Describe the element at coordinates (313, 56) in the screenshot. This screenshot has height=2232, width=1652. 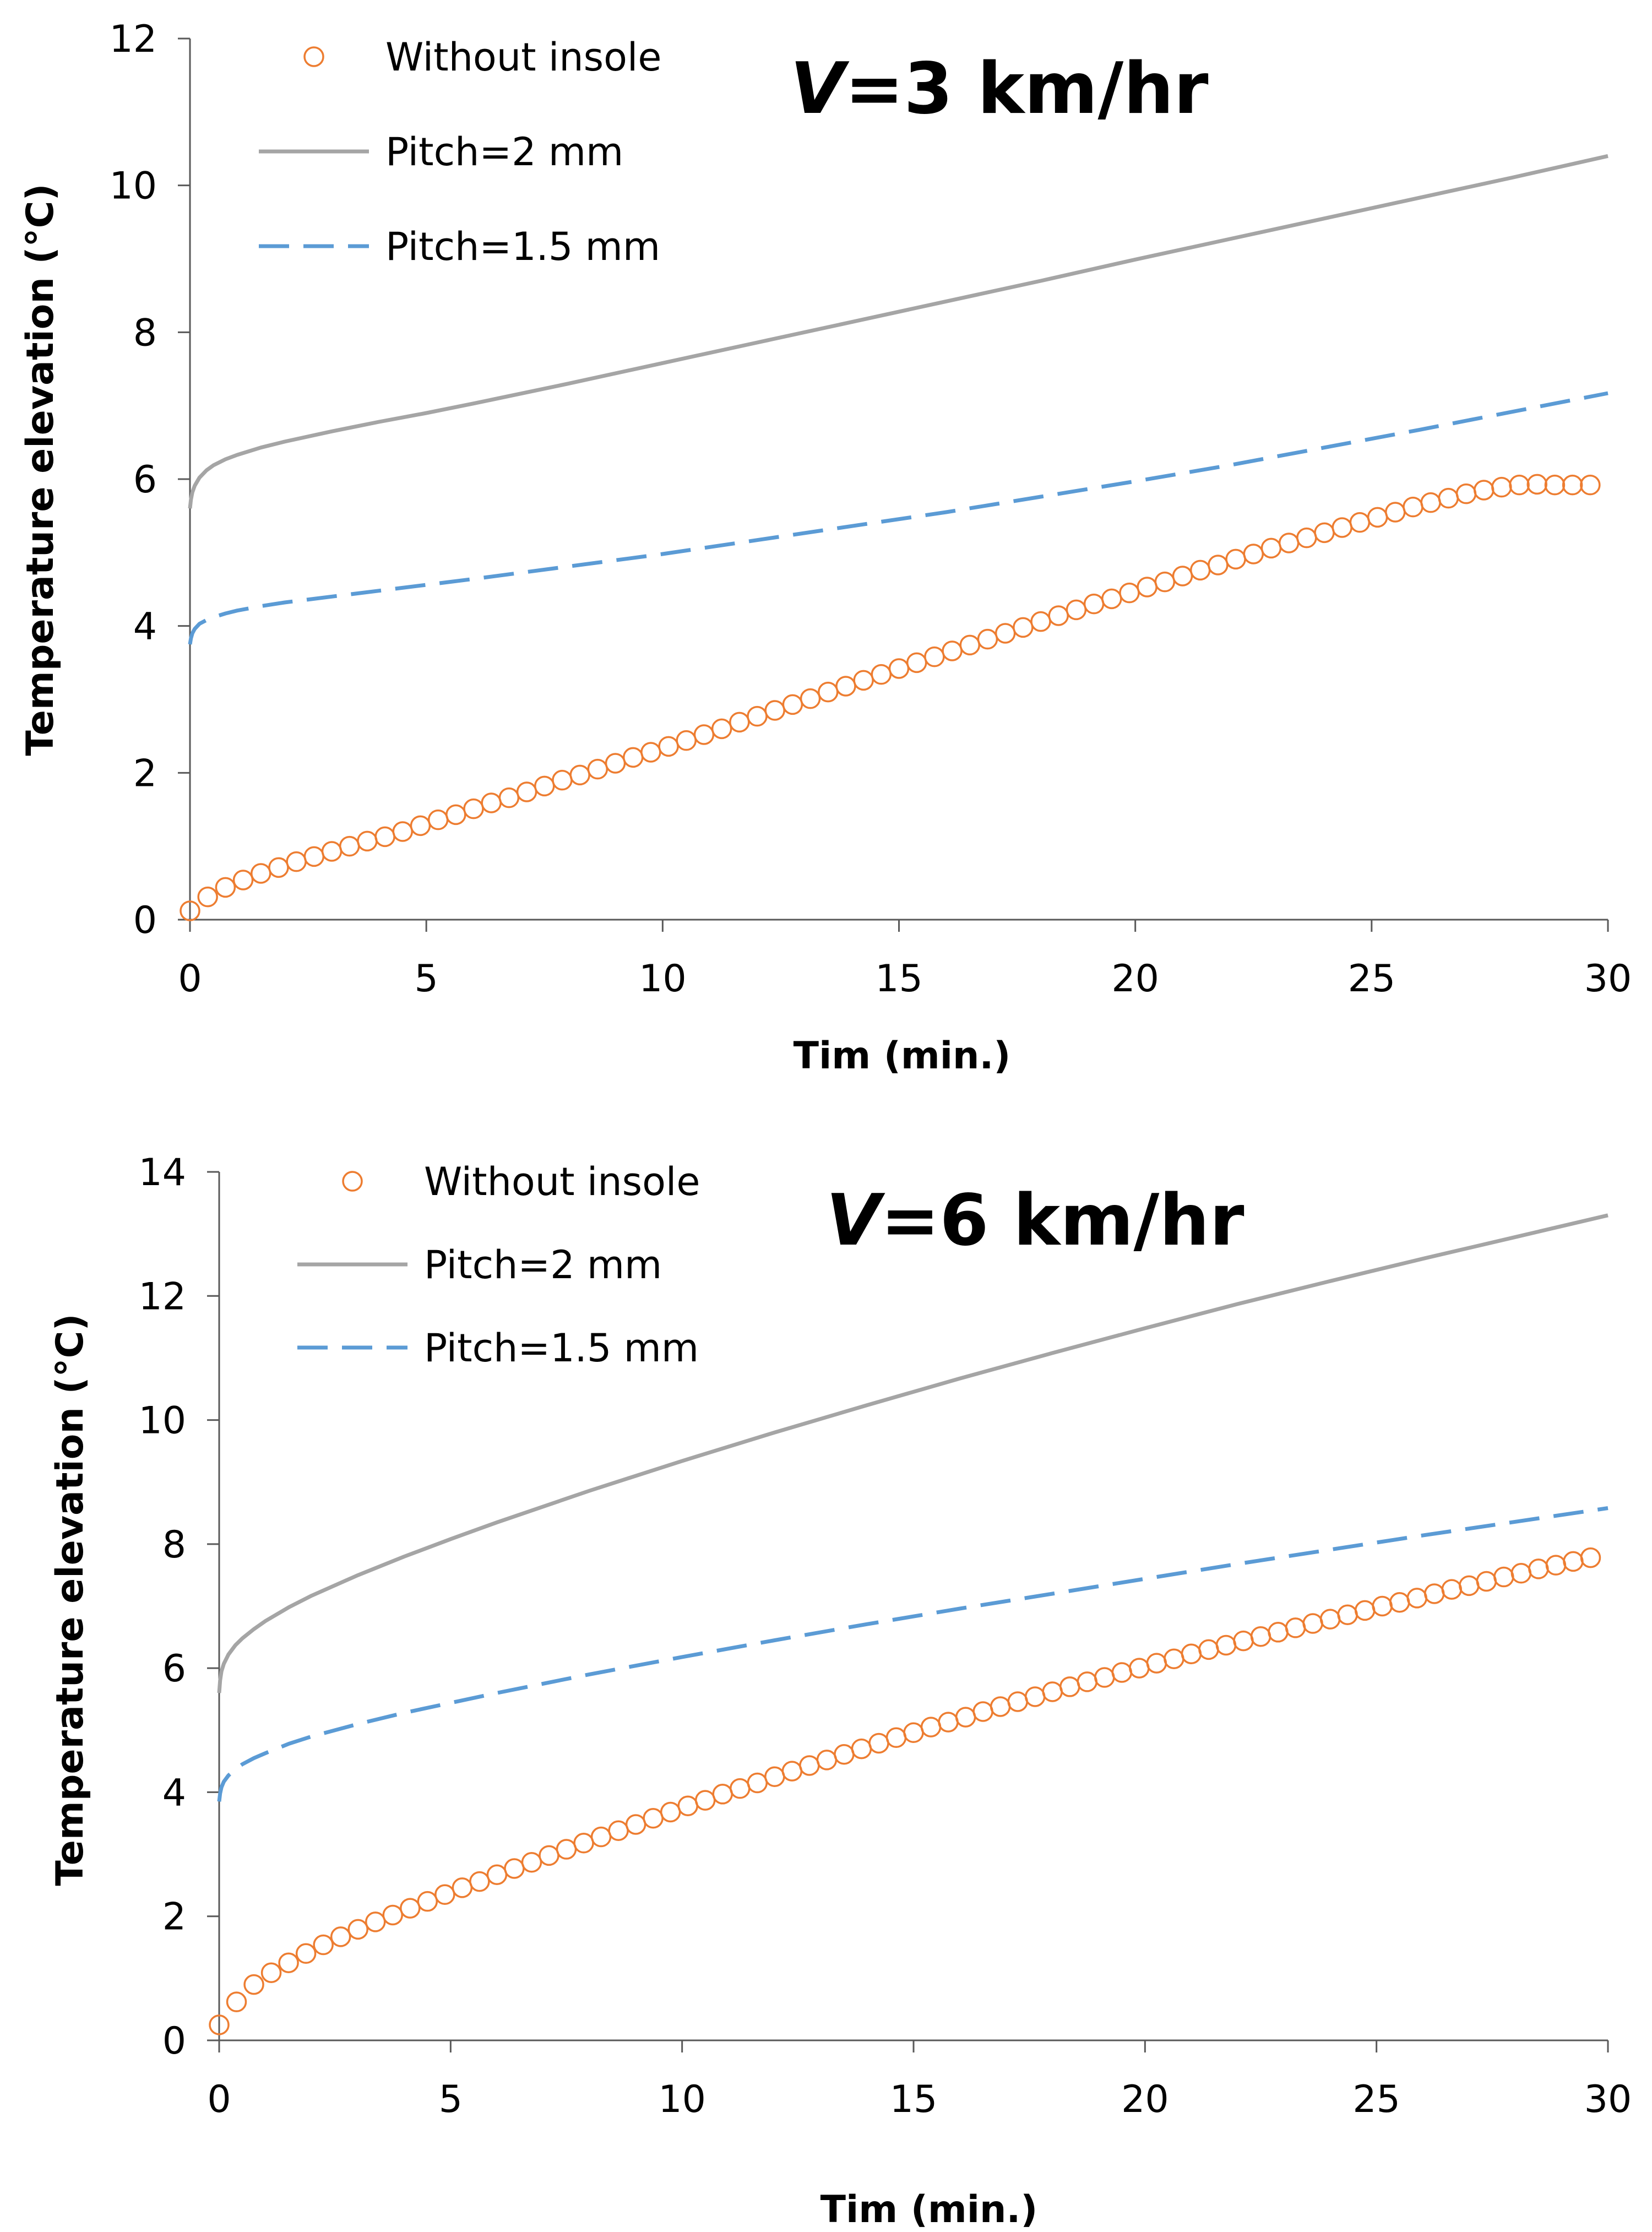
I see `legend-marker` at that location.